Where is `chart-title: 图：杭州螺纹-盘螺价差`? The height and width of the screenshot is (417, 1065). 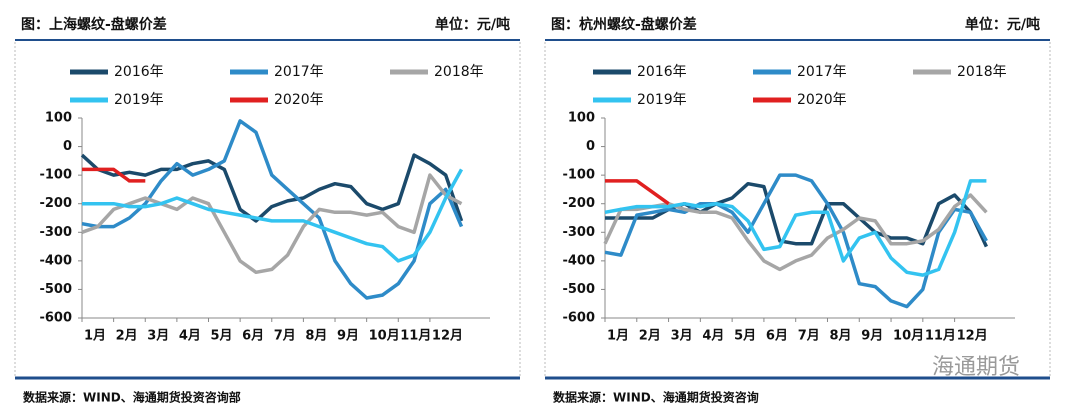
chart-title: 图：杭州螺纹-盘螺价差 is located at coordinates (624, 24).